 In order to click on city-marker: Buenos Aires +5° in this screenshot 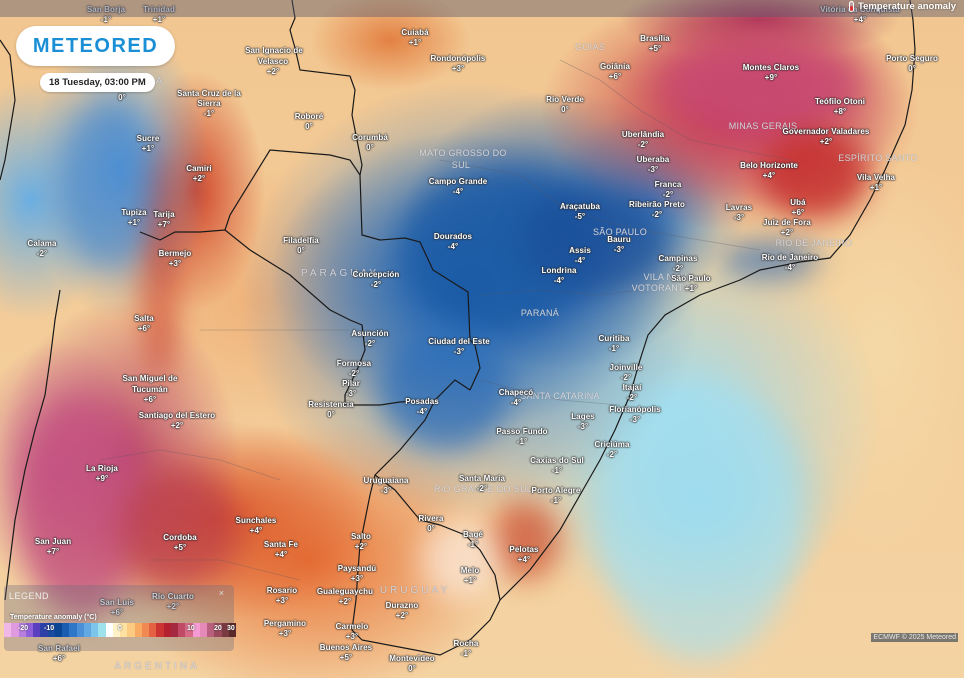, I will do `click(346, 653)`.